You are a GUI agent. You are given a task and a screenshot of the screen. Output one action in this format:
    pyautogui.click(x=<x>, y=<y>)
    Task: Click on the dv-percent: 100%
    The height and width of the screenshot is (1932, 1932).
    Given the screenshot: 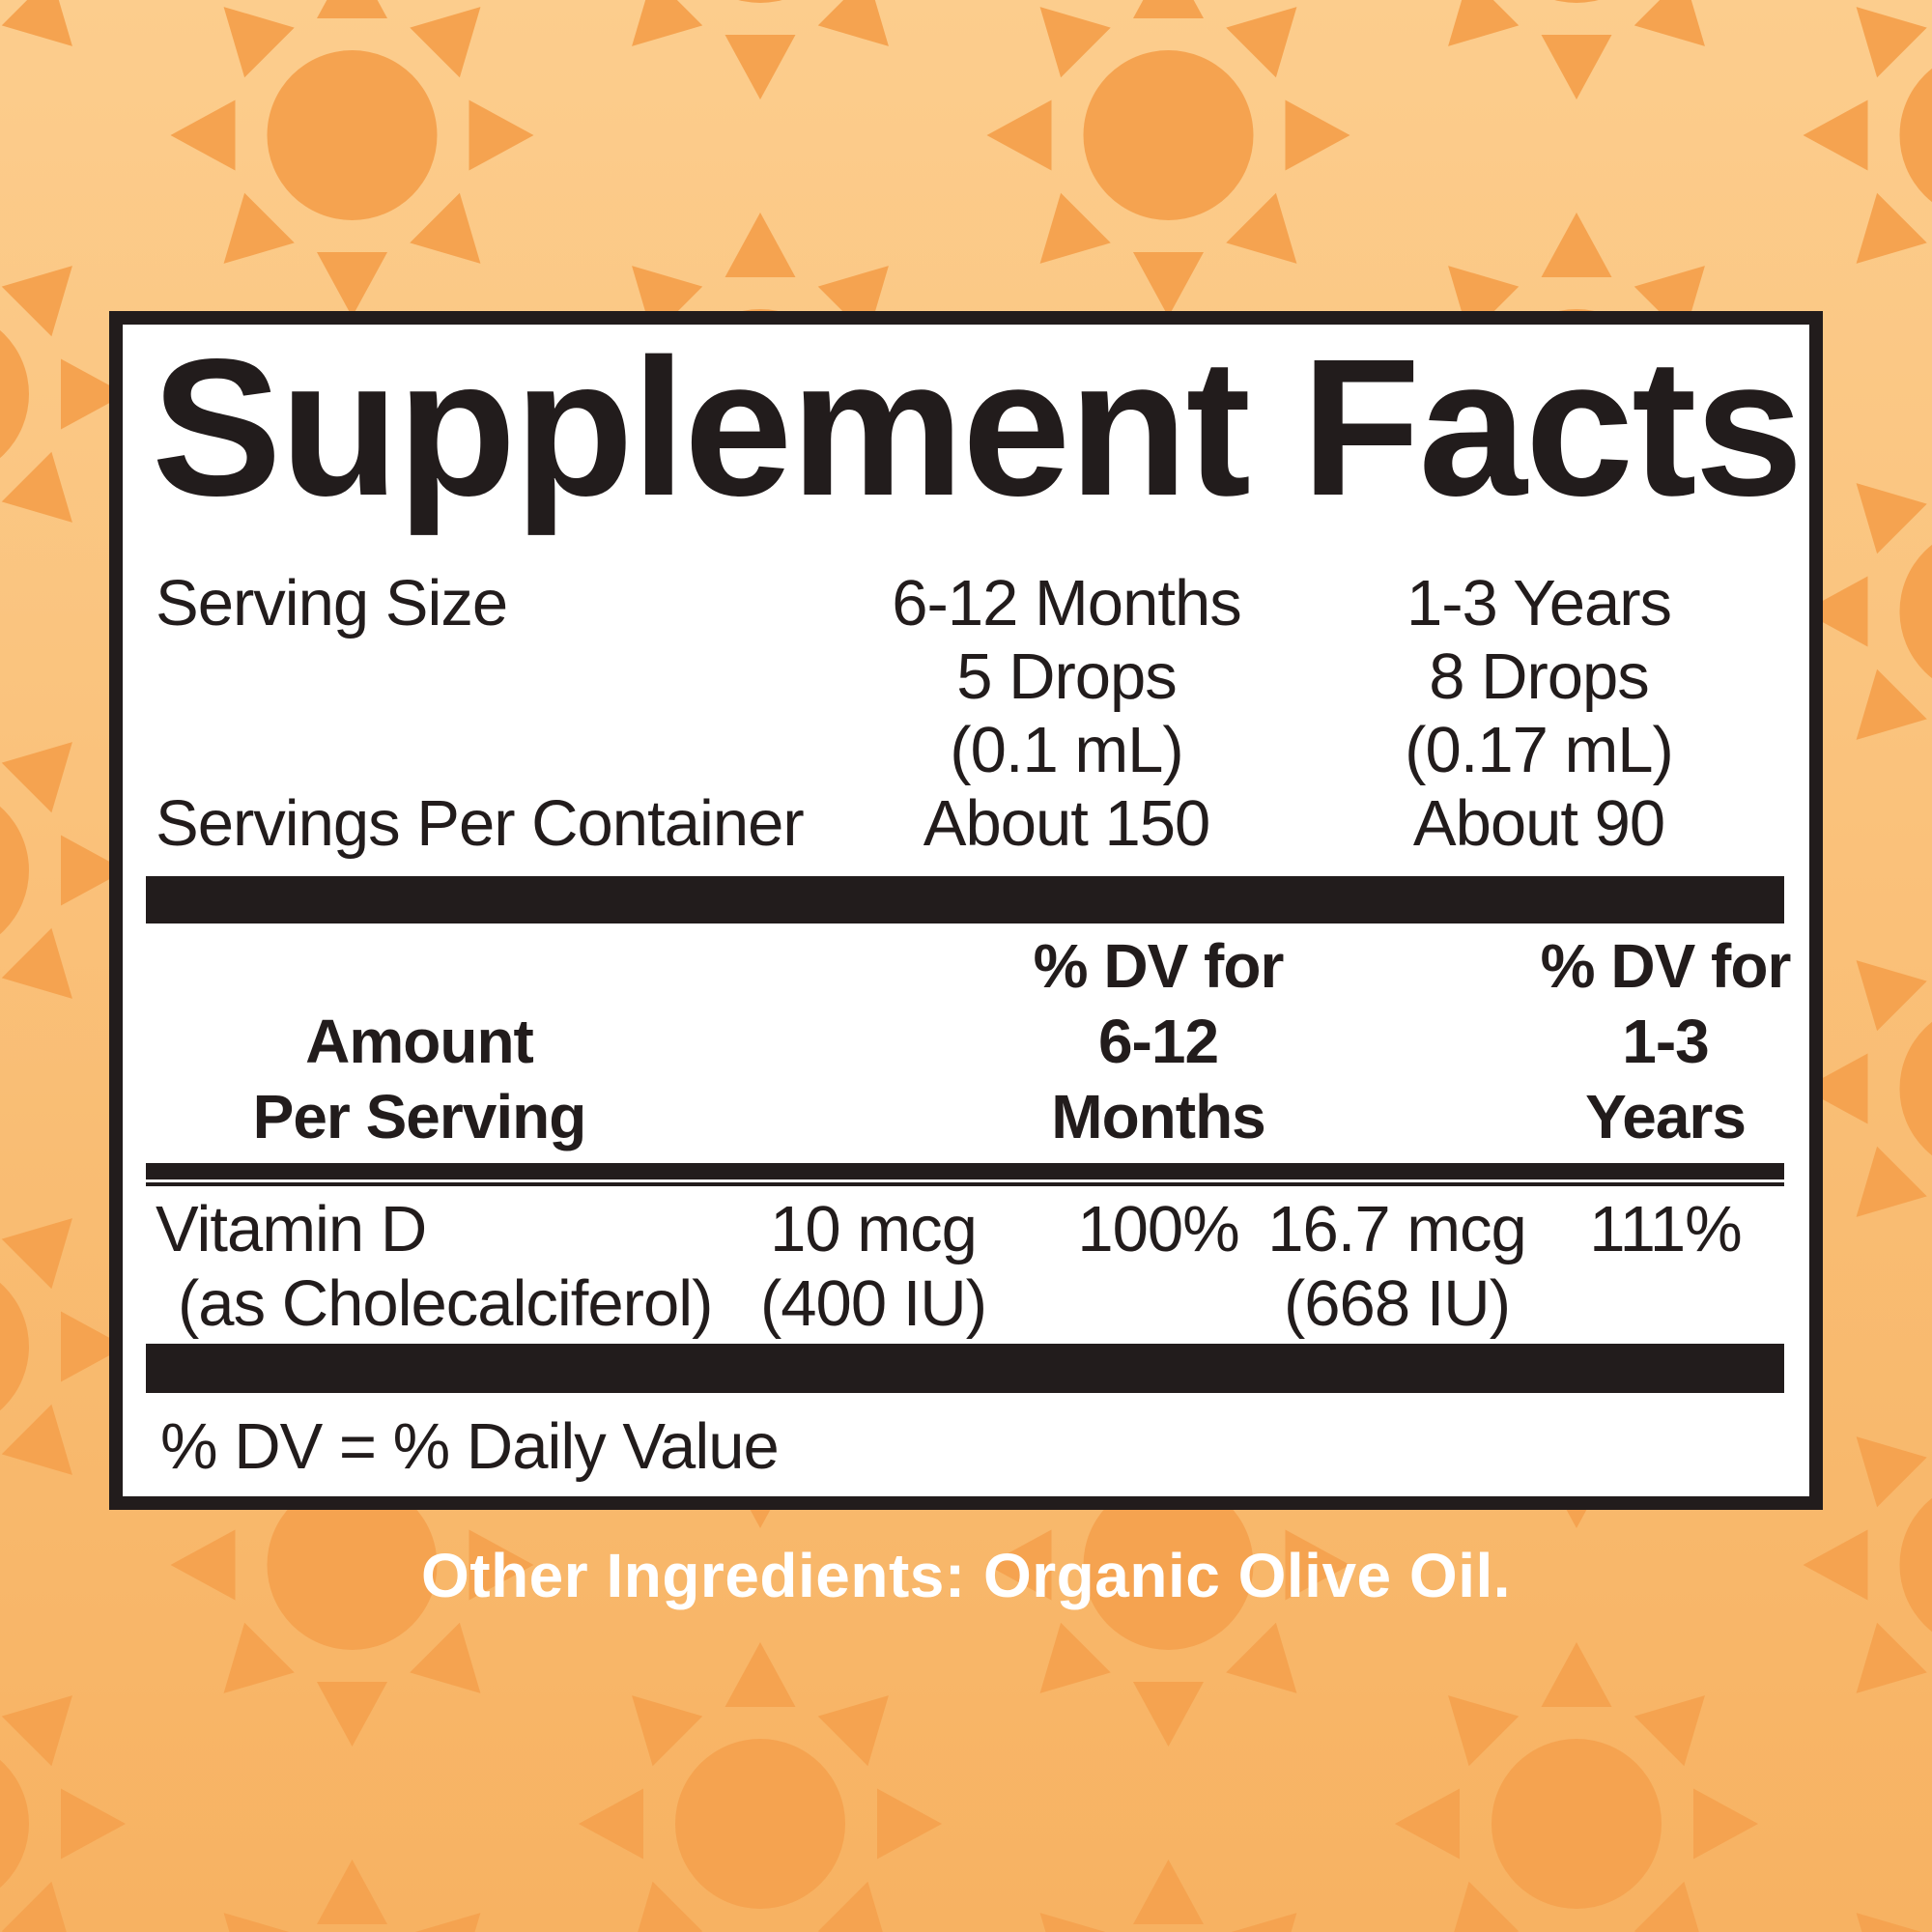 What is the action you would take?
    pyautogui.click(x=1158, y=1229)
    